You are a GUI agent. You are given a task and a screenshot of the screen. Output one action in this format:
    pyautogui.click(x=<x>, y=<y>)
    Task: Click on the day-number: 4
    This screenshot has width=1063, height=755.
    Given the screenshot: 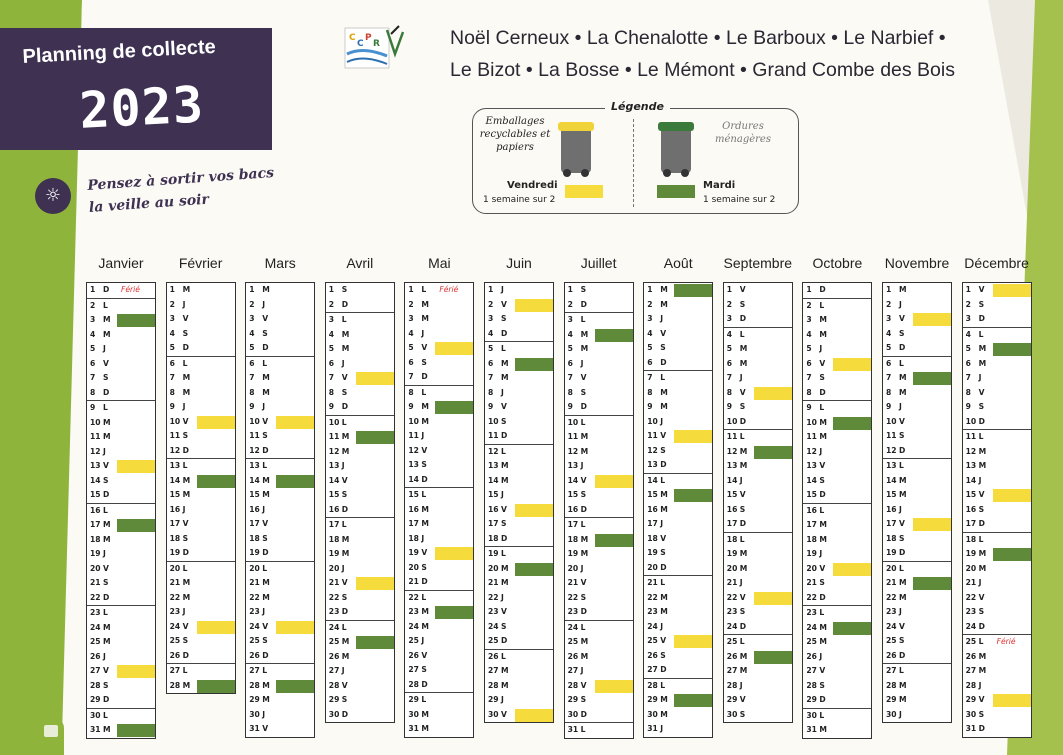 What is the action you would take?
    pyautogui.click(x=491, y=333)
    